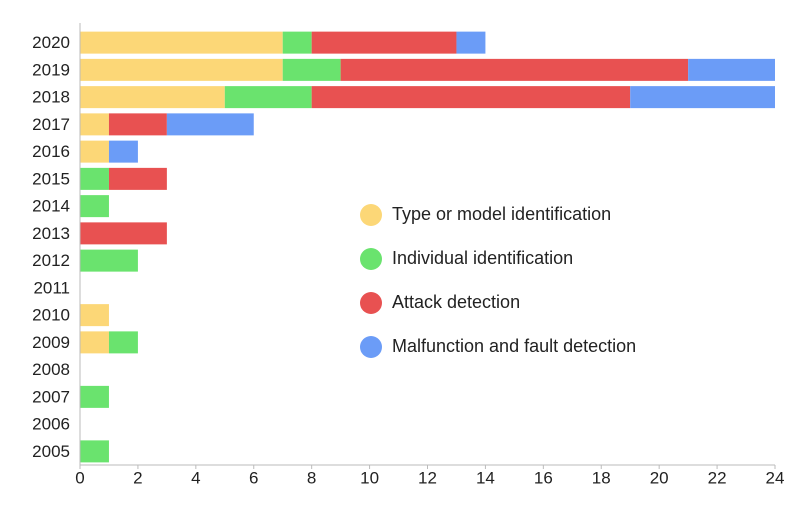 Image resolution: width=800 pixels, height=525 pixels. What do you see at coordinates (659, 477) in the screenshot?
I see `x-tick-label: 20` at bounding box center [659, 477].